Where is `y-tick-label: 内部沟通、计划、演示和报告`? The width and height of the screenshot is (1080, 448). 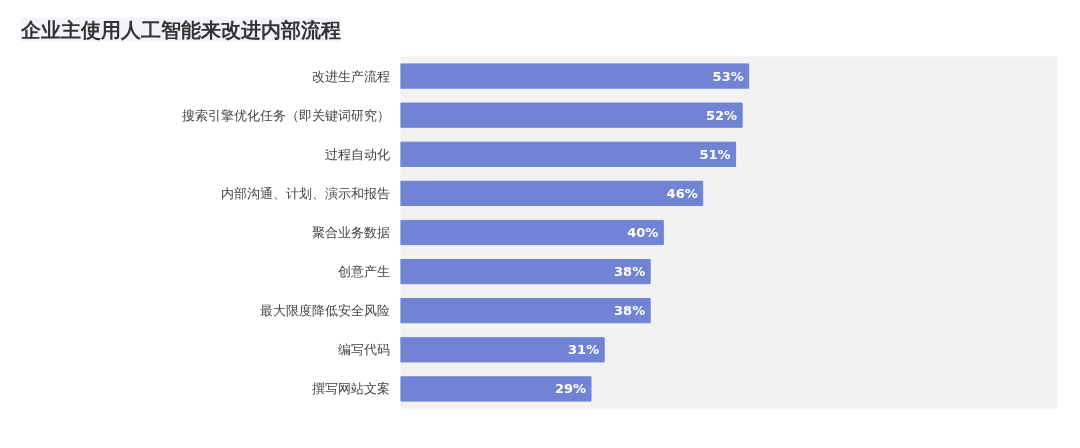 y-tick-label: 内部沟通、计划、演示和报告 is located at coordinates (305, 193).